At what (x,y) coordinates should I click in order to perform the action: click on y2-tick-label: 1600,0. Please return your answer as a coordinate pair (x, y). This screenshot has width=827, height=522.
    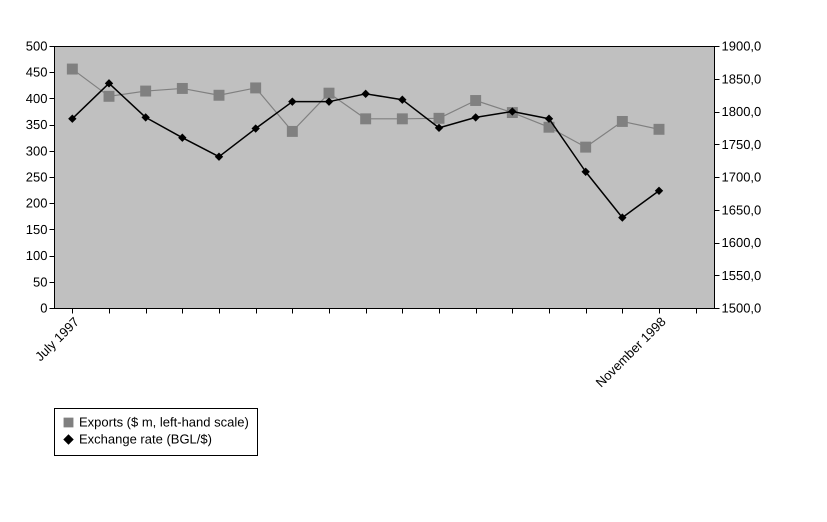
    Looking at the image, I should click on (742, 242).